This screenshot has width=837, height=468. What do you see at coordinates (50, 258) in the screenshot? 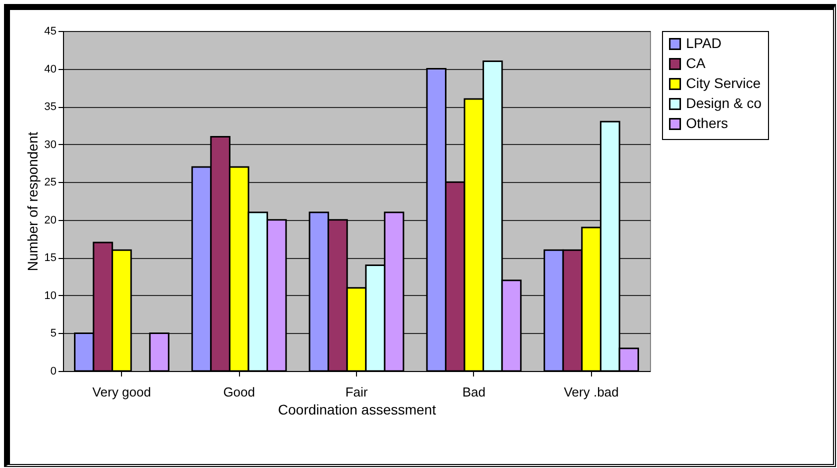
I see `y-tick-label: 15` at bounding box center [50, 258].